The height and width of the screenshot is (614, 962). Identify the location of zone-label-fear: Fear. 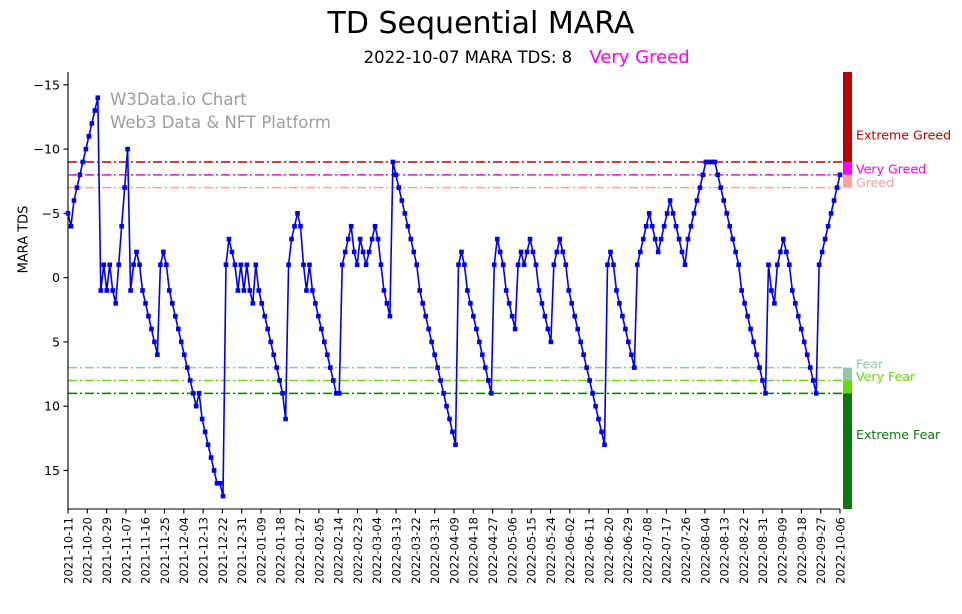
(870, 363).